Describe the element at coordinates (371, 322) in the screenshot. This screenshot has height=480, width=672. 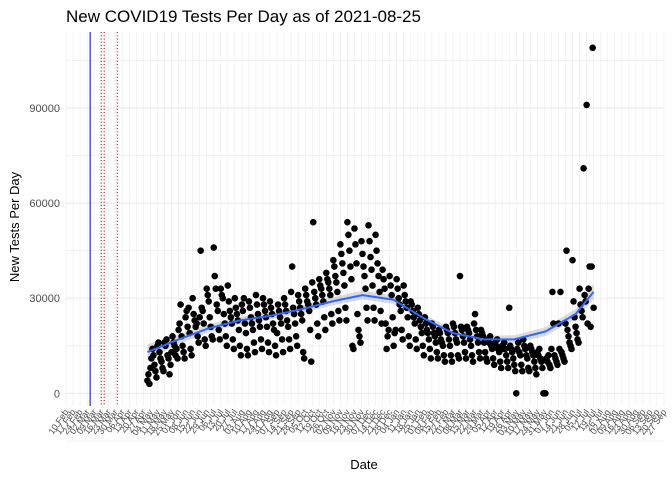
I see `smooth-line` at that location.